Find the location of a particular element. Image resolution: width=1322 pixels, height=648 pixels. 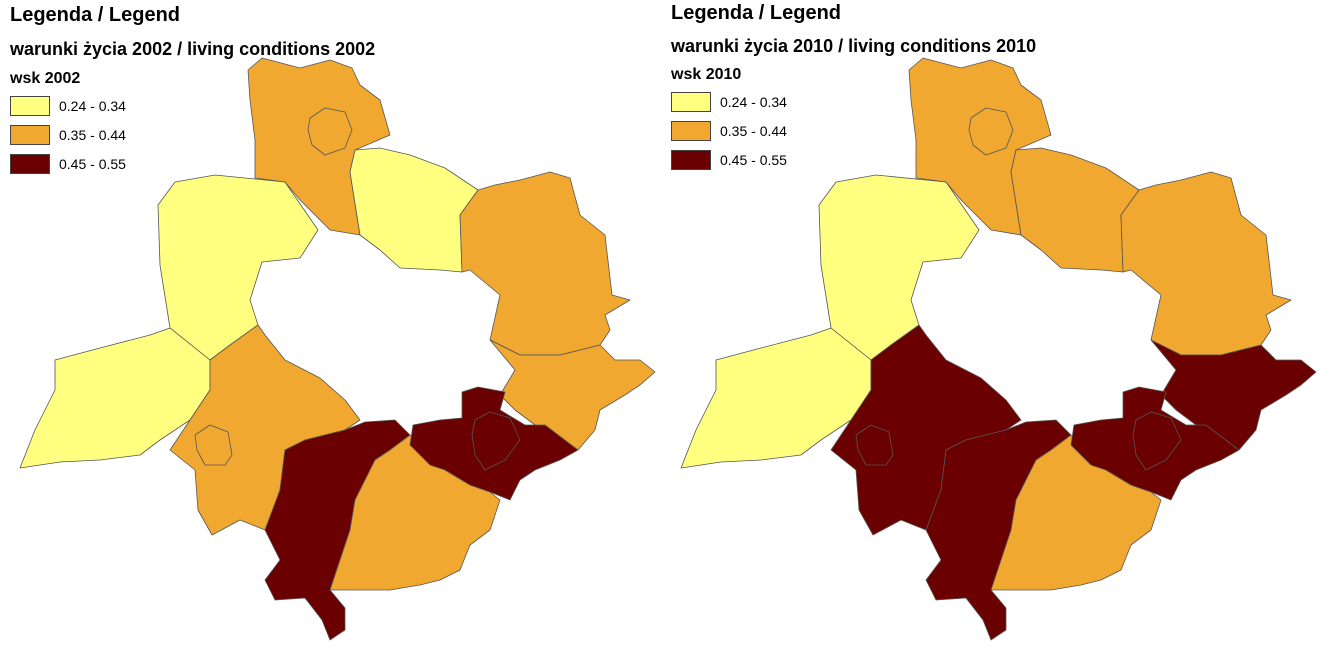

index-label: wsk 2002 is located at coordinates (45, 78).